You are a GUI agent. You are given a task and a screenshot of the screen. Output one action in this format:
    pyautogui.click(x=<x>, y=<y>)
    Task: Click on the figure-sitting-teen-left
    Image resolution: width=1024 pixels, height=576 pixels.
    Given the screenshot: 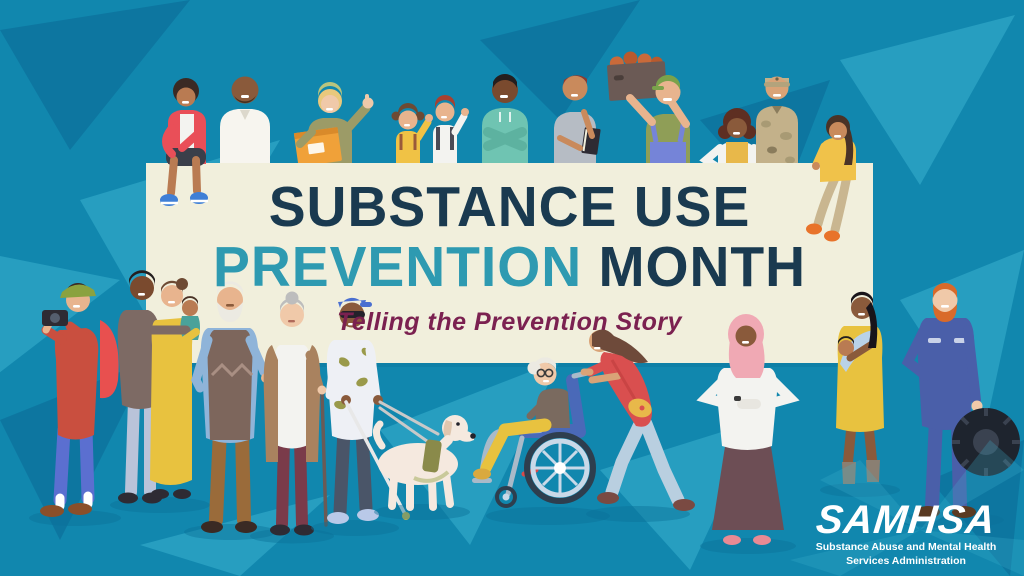 What is the action you would take?
    pyautogui.click(x=184, y=142)
    